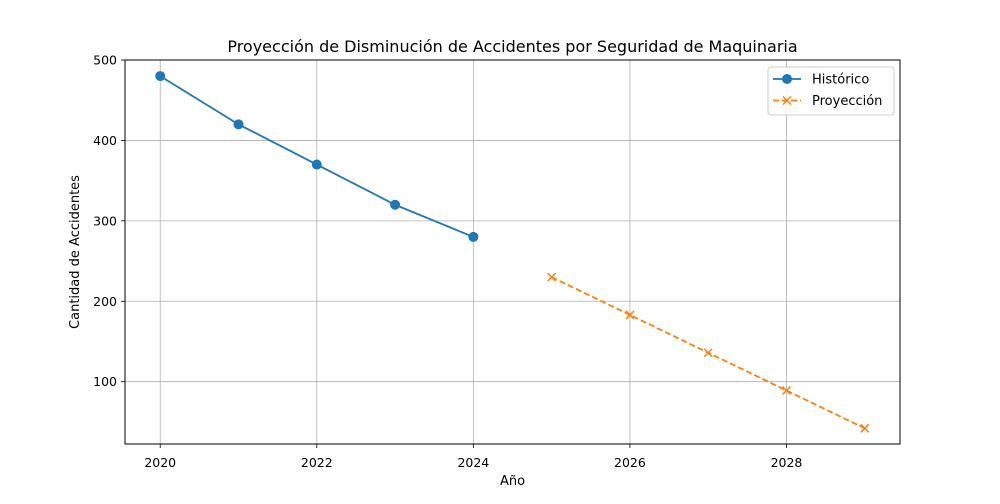  I want to click on series-historico, so click(317, 156).